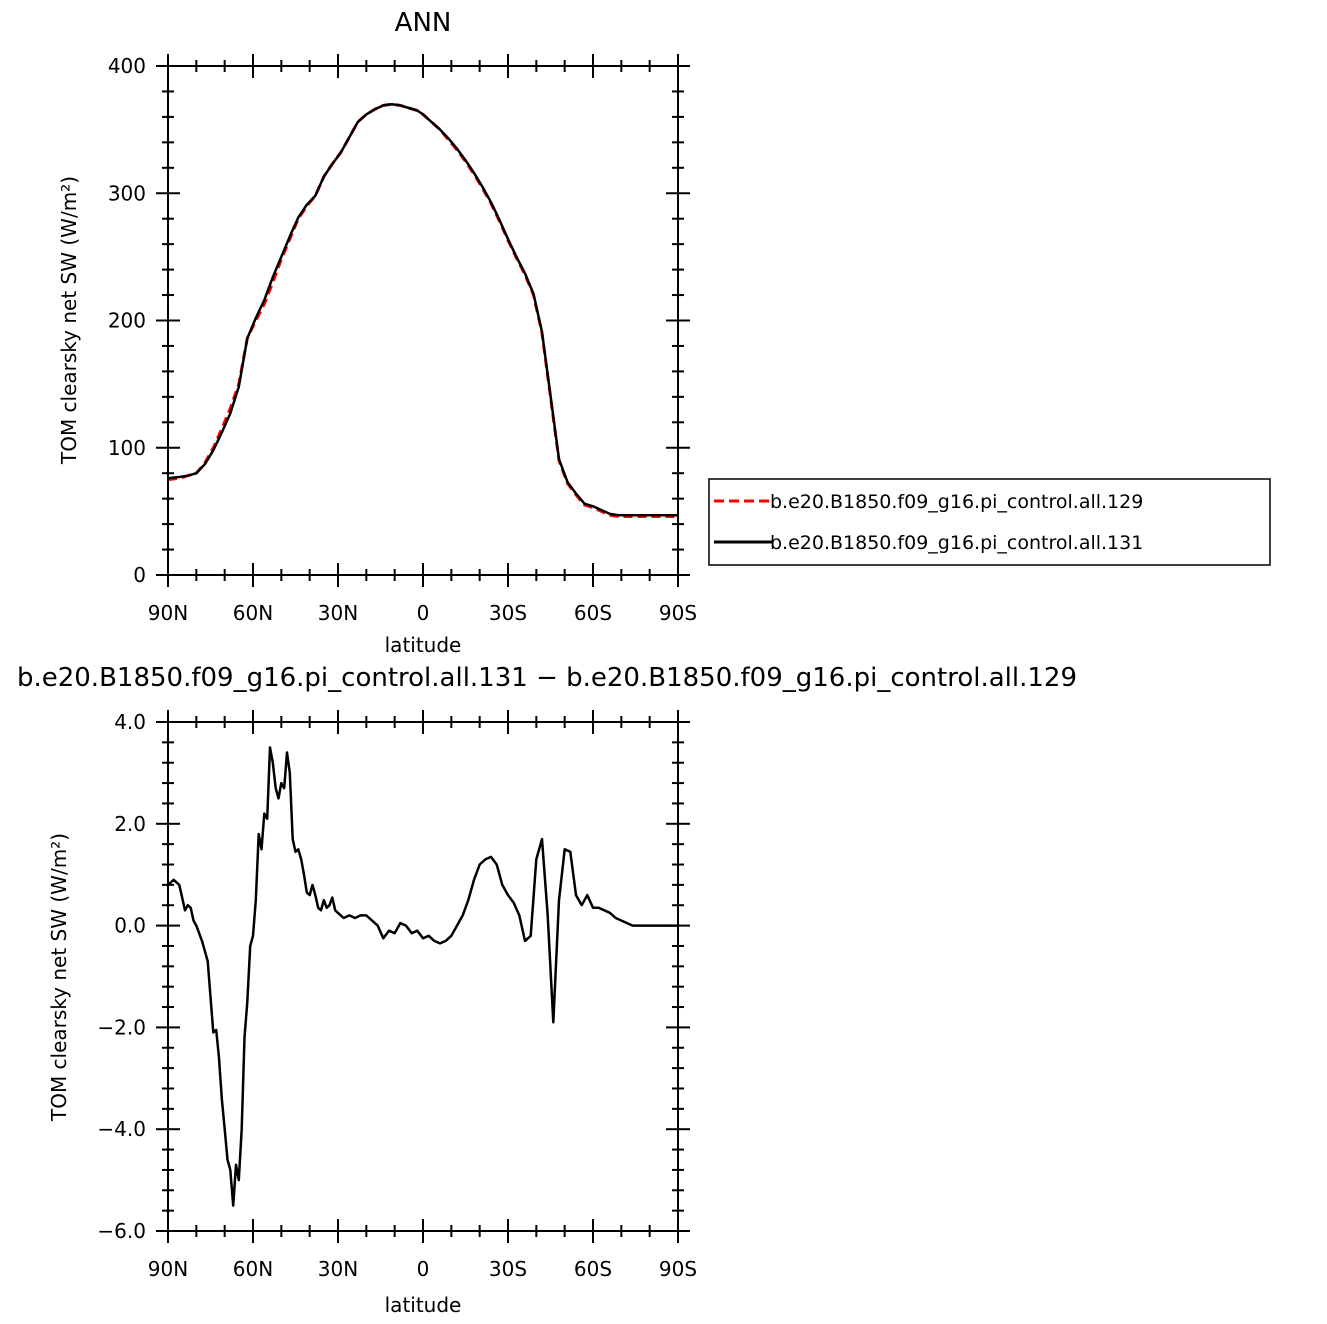 The width and height of the screenshot is (1327, 1324). I want to click on top-x-tick-label: 60N, so click(253, 613).